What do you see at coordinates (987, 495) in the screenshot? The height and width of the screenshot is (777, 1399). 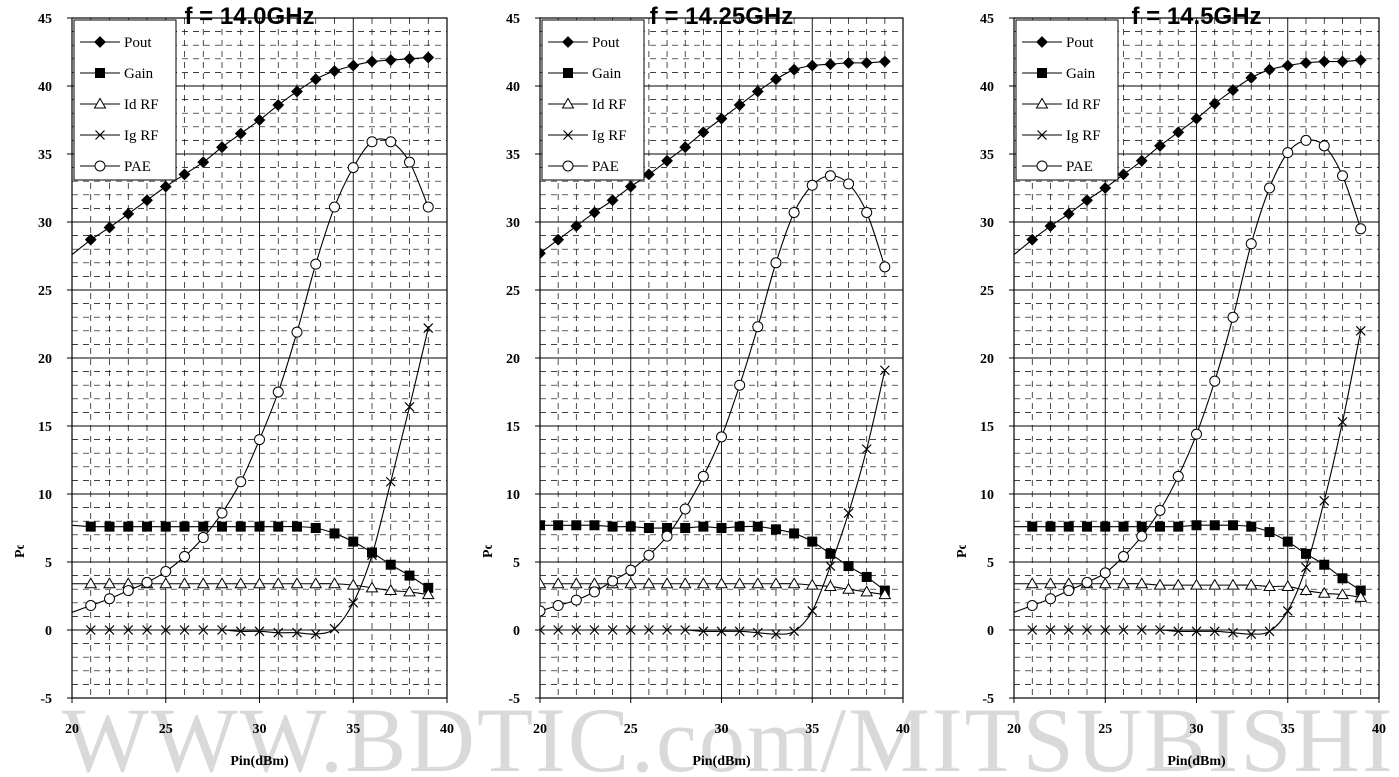 I see `y-tick-label: 10` at bounding box center [987, 495].